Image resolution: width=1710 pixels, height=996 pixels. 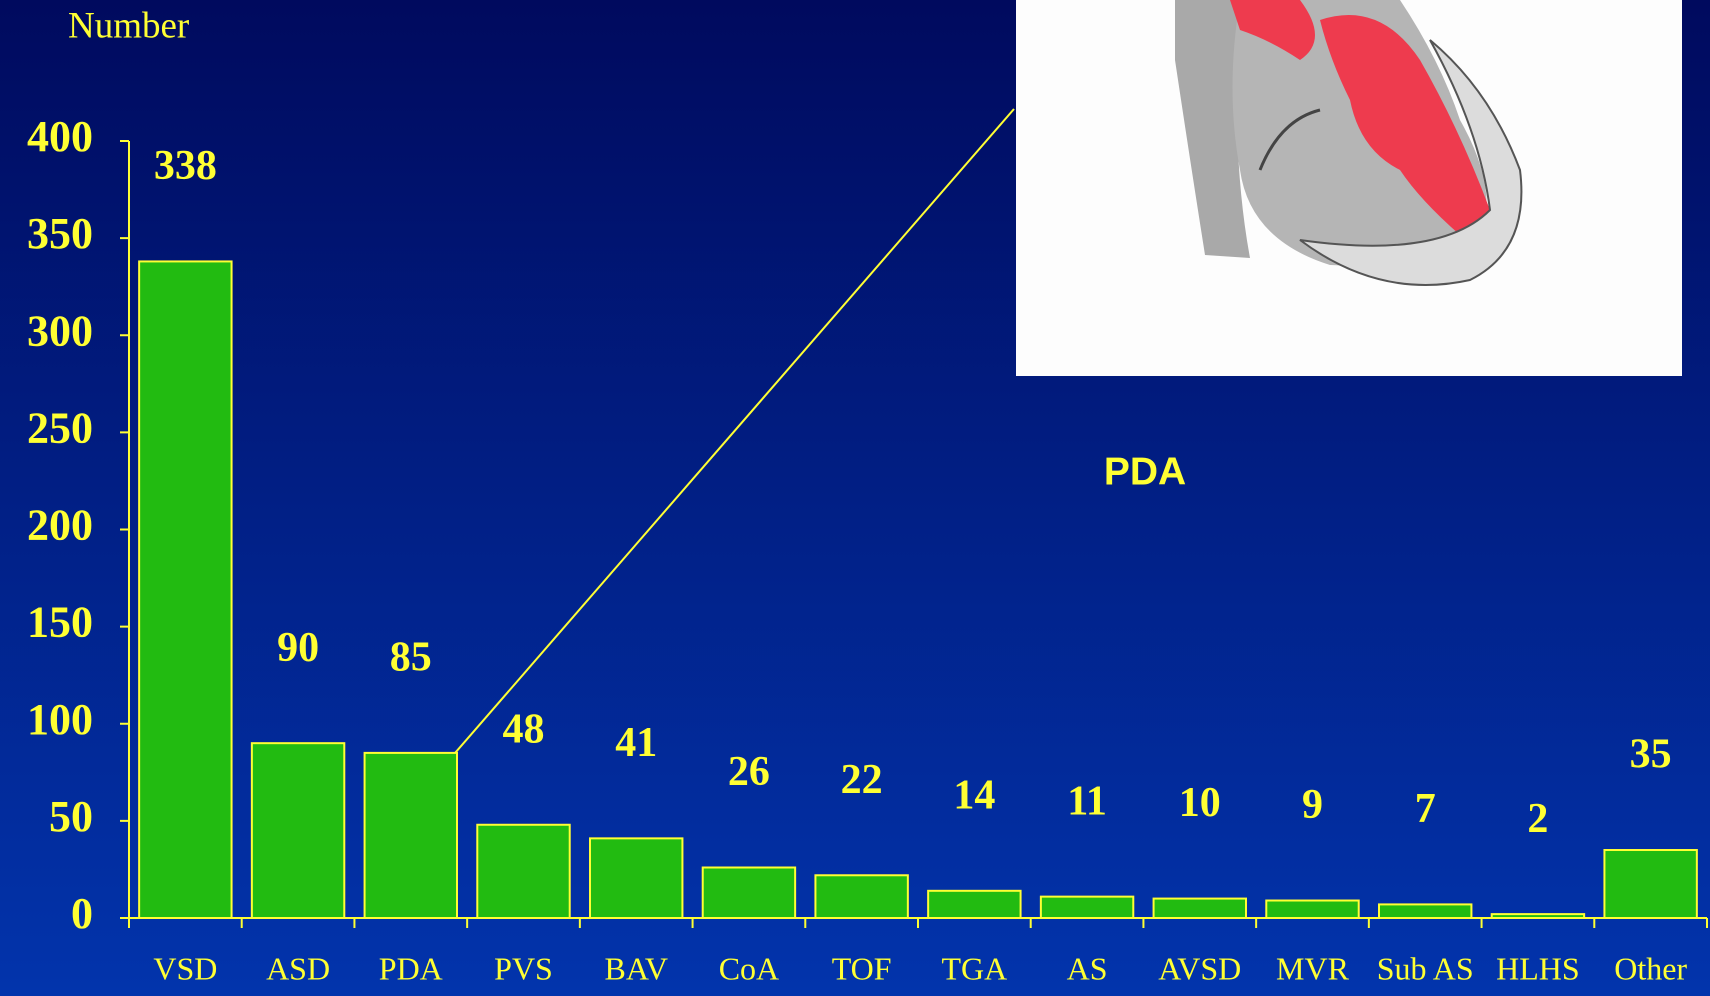 I want to click on y-tick-label: 300, so click(x=60, y=330).